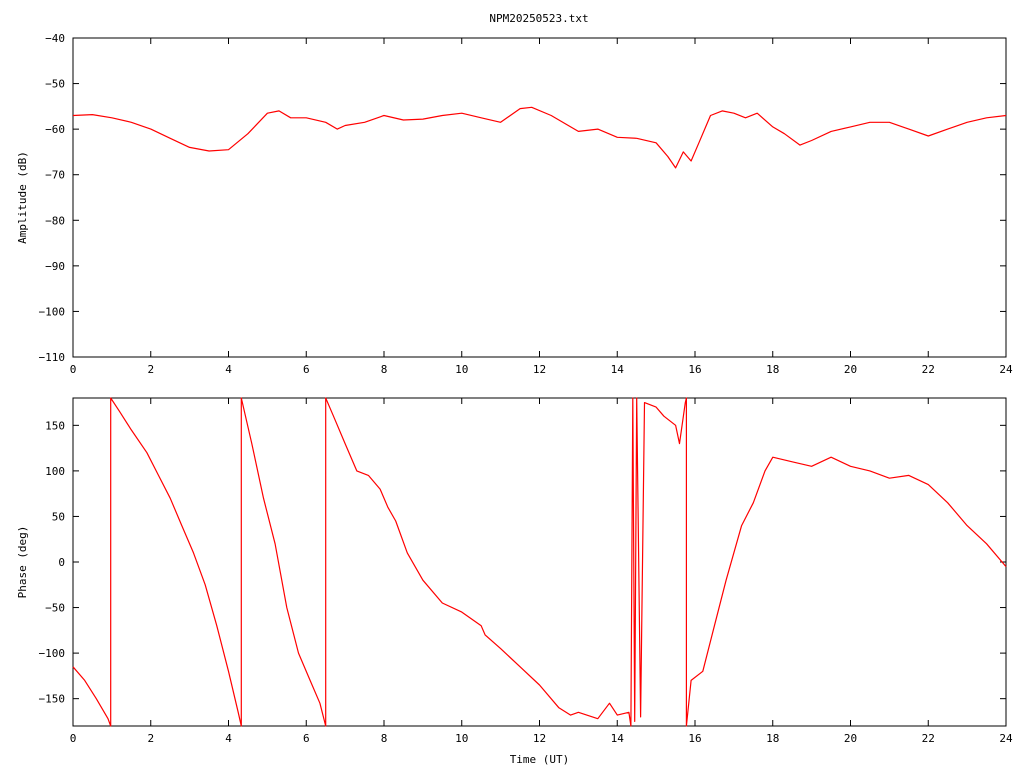 This screenshot has height=773, width=1024. I want to click on y-tick-label: −40, so click(55, 38).